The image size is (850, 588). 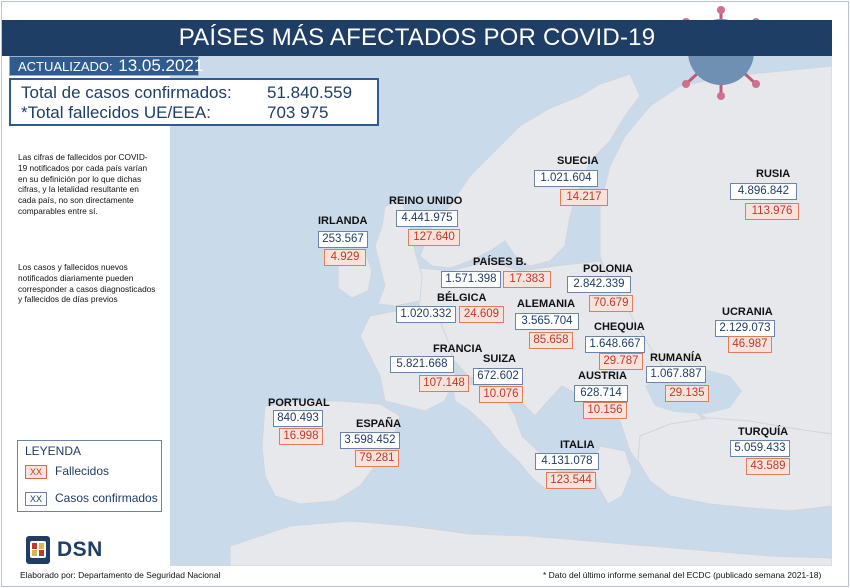 I want to click on cases-box-polonia: 2.842.339, so click(x=599, y=284).